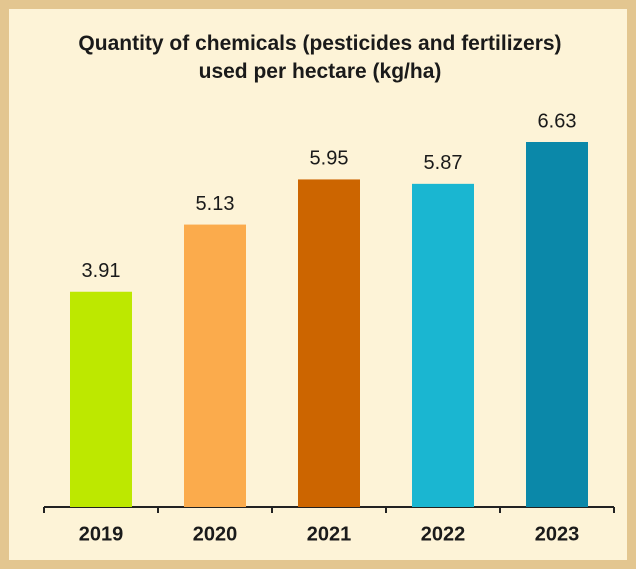  What do you see at coordinates (215, 534) in the screenshot?
I see `x-tick-label: 2020` at bounding box center [215, 534].